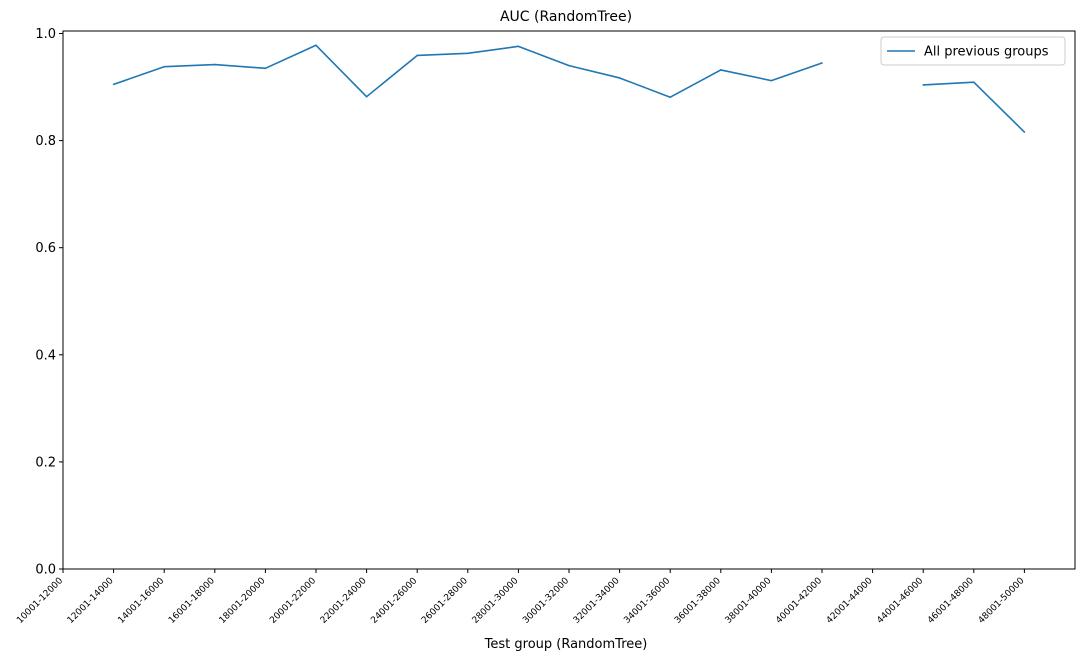 The image size is (1080, 661). What do you see at coordinates (45, 248) in the screenshot?
I see `y-tick-label: 0.6` at bounding box center [45, 248].